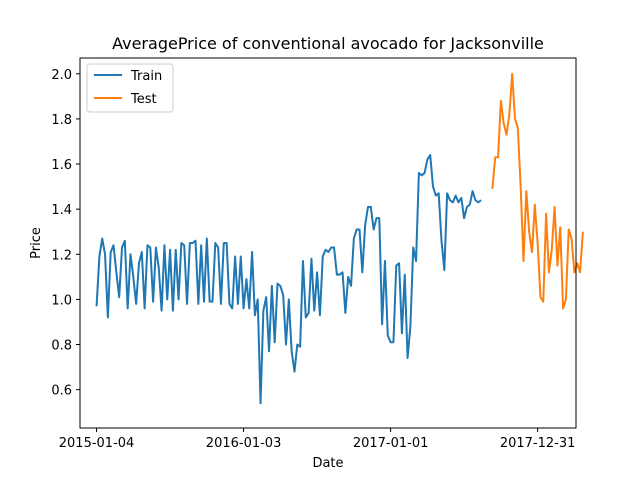 The height and width of the screenshot is (480, 640). What do you see at coordinates (61, 120) in the screenshot?
I see `y-tick-label: 1.8` at bounding box center [61, 120].